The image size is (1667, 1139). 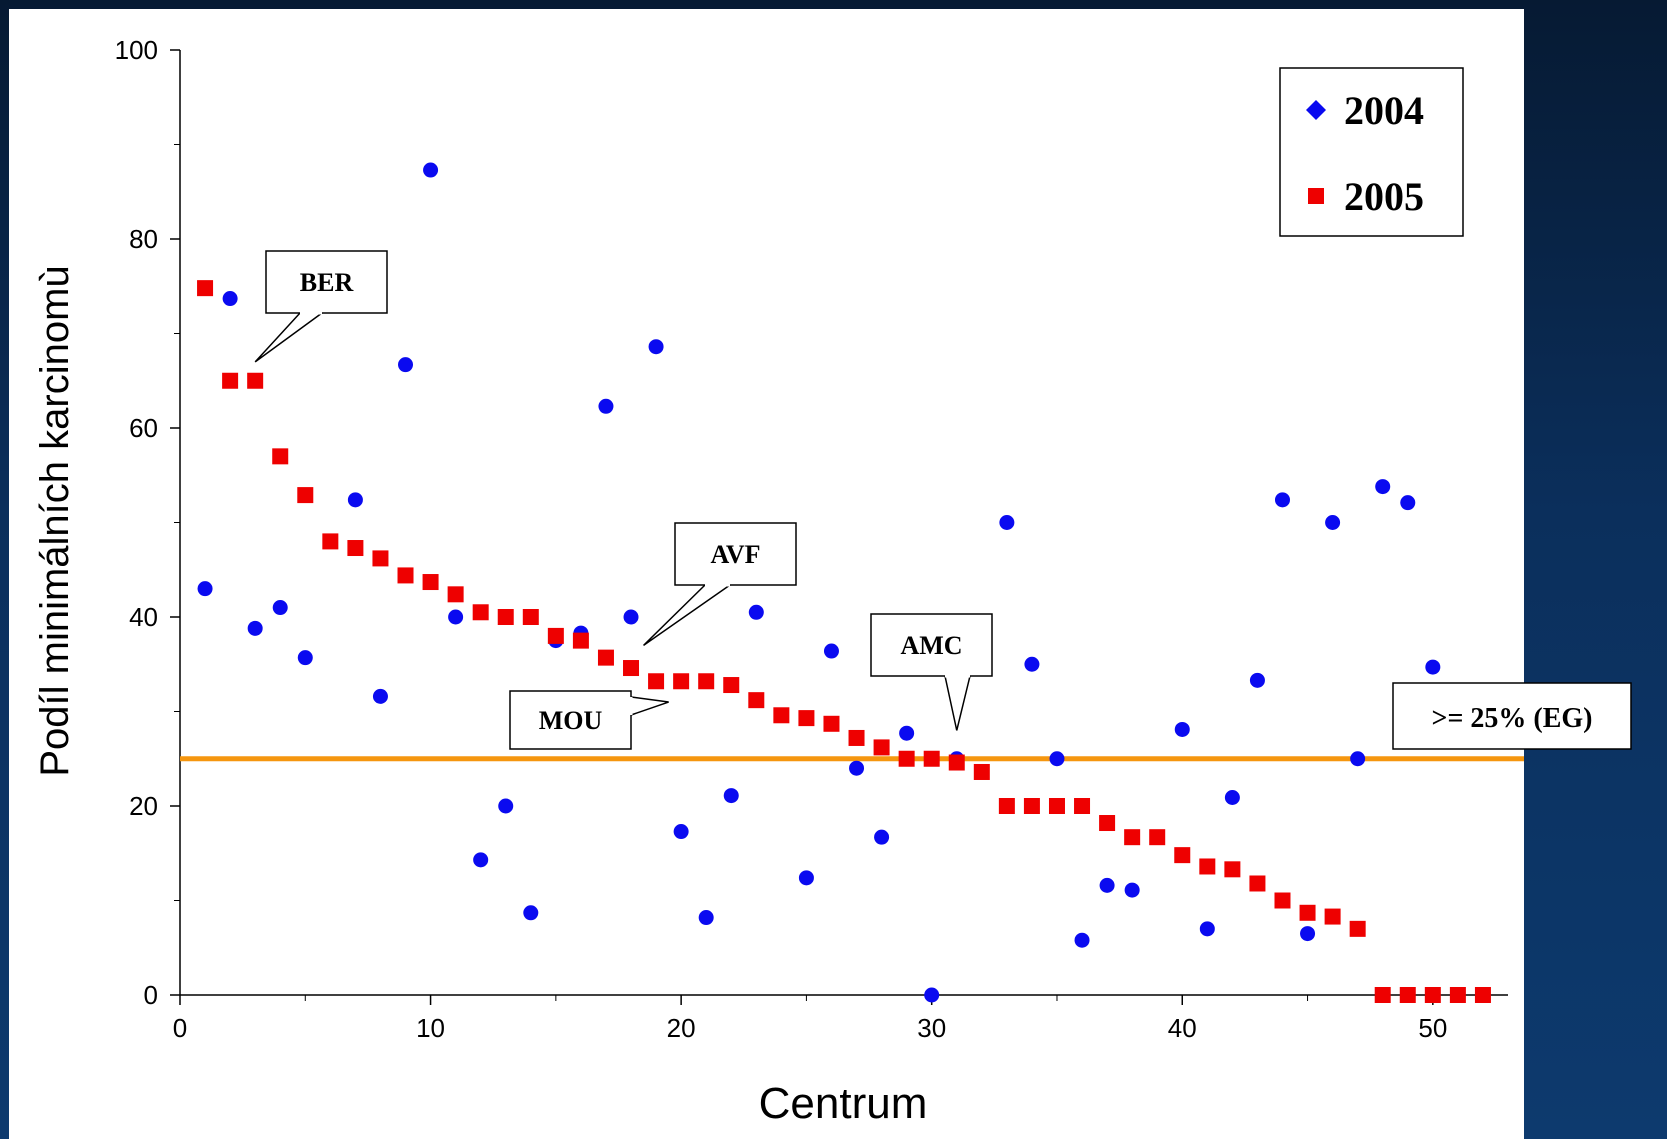 What do you see at coordinates (1316, 196) in the screenshot?
I see `legend-marker-2005` at bounding box center [1316, 196].